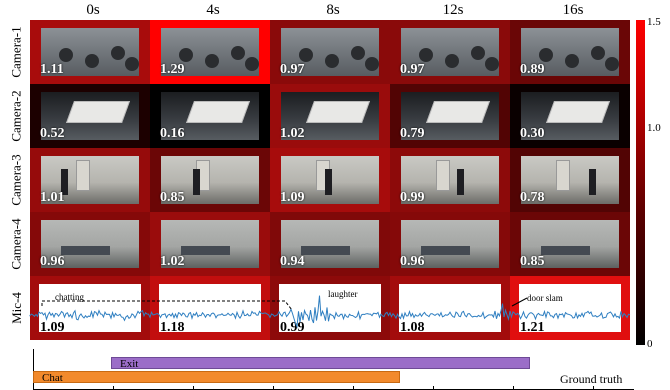  What do you see at coordinates (591, 379) in the screenshot?
I see `ground-truth-label: Ground truth` at bounding box center [591, 379].